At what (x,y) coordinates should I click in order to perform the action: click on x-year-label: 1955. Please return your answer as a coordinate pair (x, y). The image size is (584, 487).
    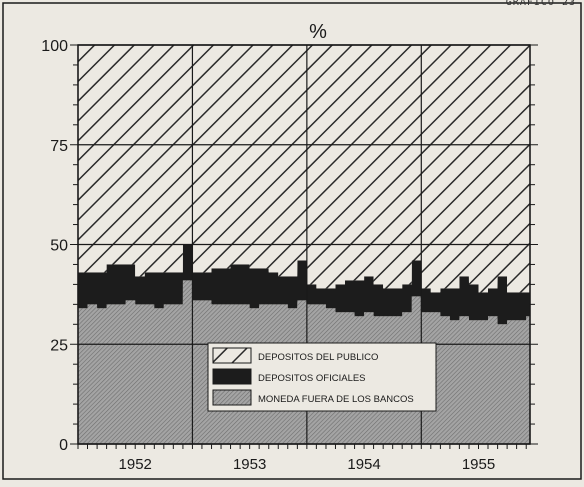
    Looking at the image, I should click on (478, 464).